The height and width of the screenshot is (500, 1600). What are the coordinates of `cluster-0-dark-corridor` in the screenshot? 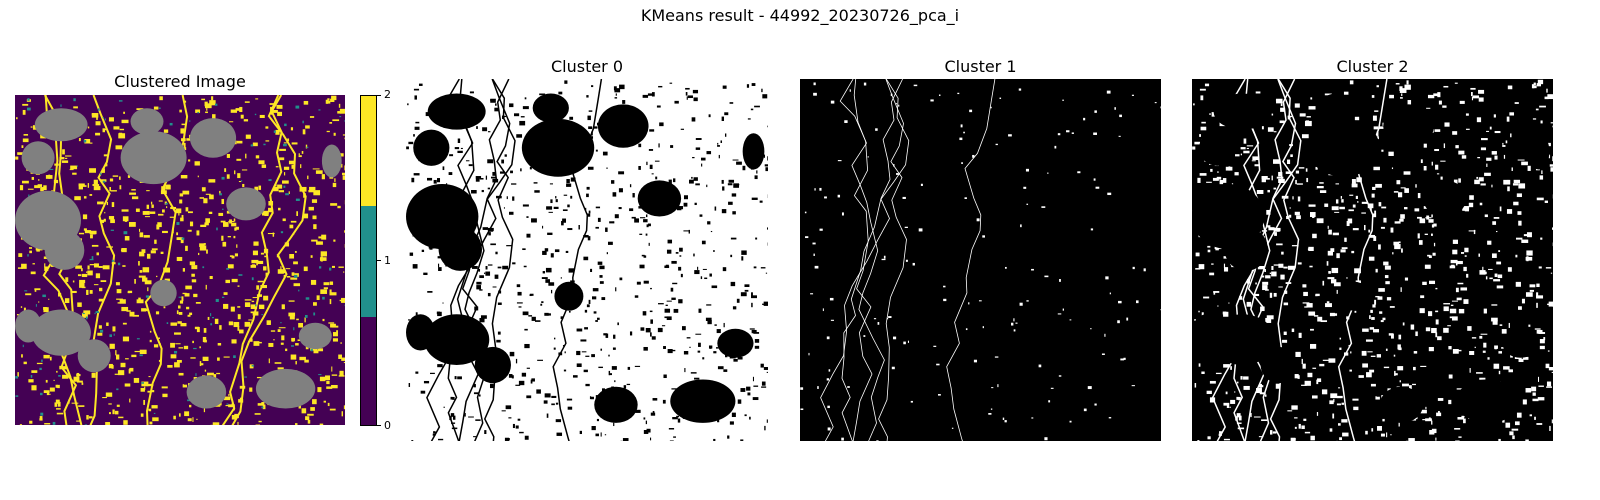 It's located at (577, 260).